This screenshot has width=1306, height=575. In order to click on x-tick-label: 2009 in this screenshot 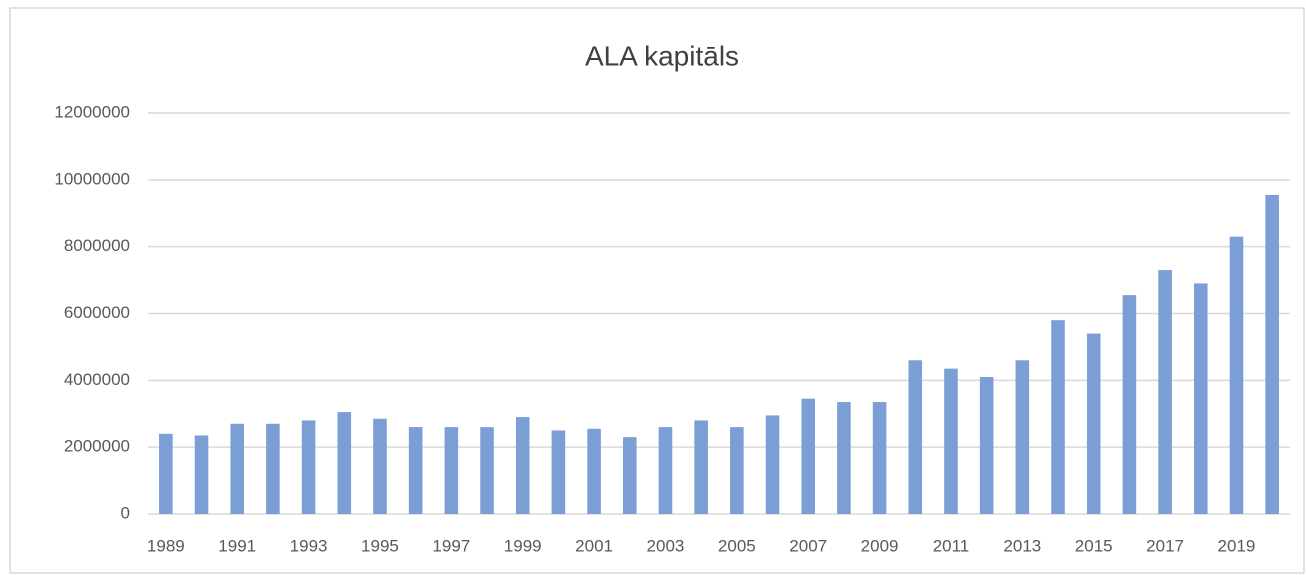, I will do `click(880, 545)`.